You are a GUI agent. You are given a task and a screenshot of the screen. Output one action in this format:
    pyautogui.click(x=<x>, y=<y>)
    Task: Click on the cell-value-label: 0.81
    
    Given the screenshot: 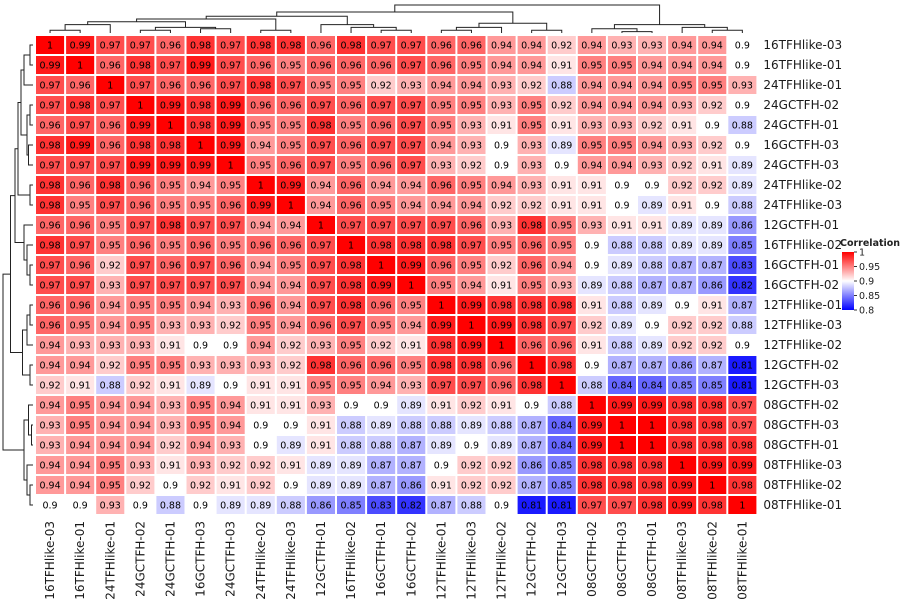 What is the action you would take?
    pyautogui.click(x=531, y=506)
    